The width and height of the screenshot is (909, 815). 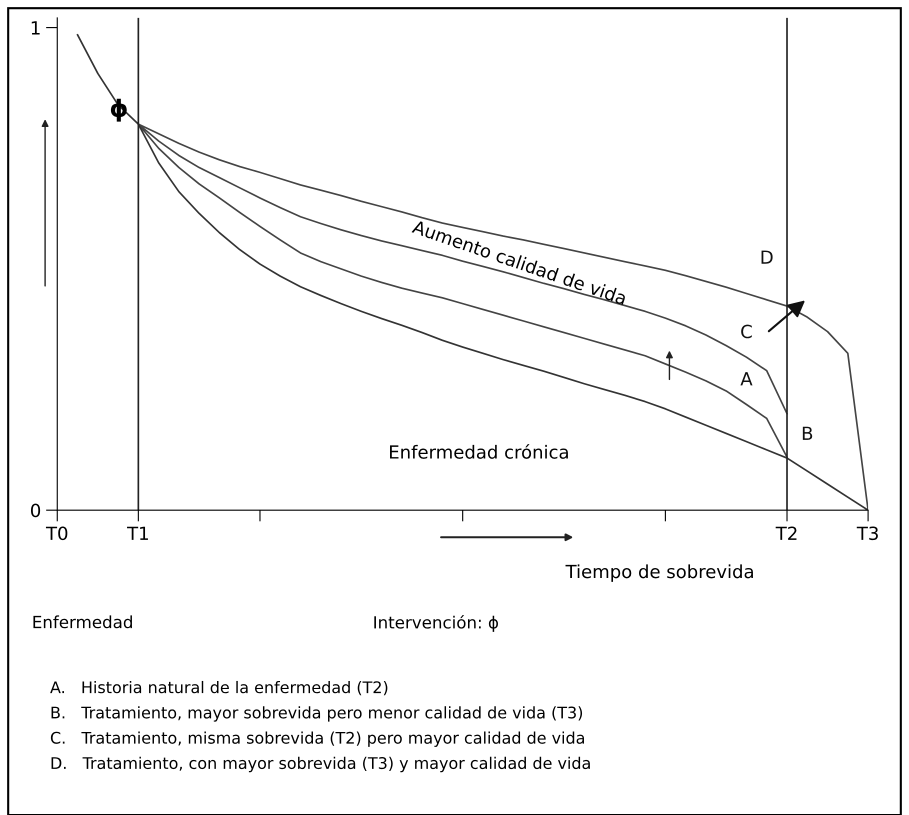 What do you see at coordinates (317, 739) in the screenshot?
I see `text: C. Tratamiento, misma sobrevida (T2) pero mayor calidad de vida` at bounding box center [317, 739].